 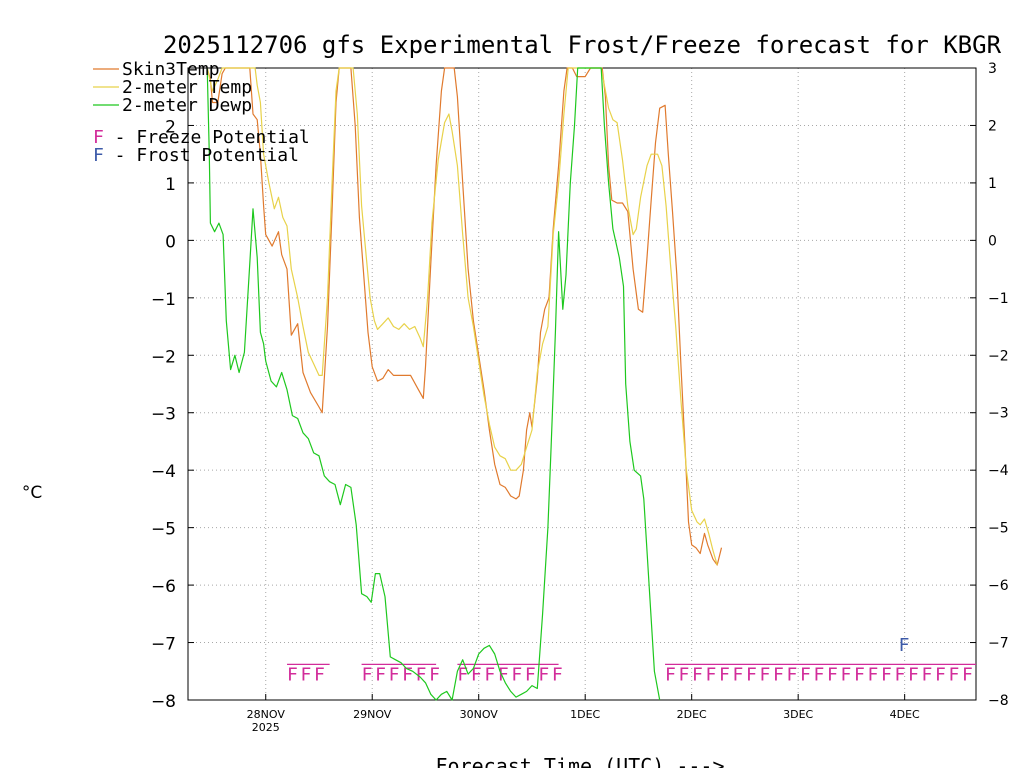 I want to click on x-tick-sublabel: 2025, so click(x=266, y=727).